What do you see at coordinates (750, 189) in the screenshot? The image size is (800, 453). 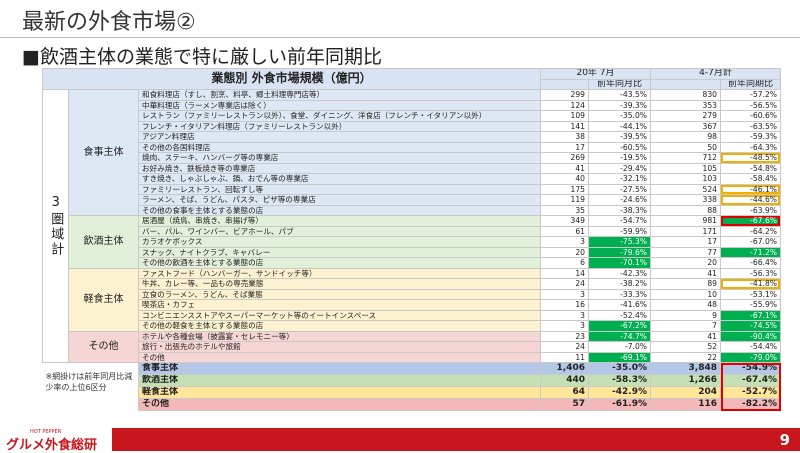 I see `cell: -46.1%` at bounding box center [750, 189].